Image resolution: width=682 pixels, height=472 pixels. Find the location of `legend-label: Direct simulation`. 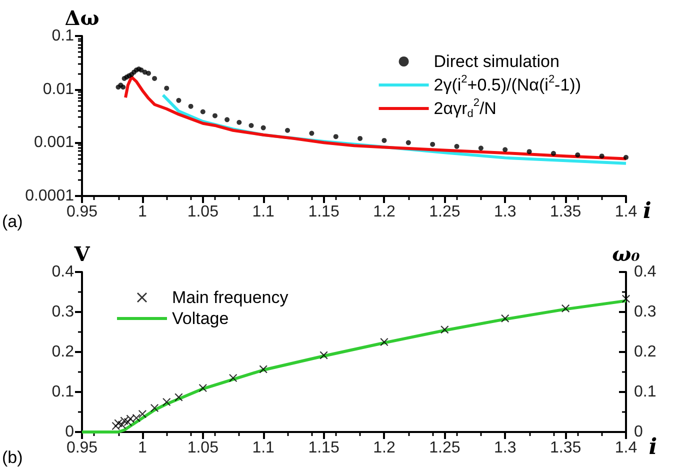

legend-label: Direct simulation is located at coordinates (497, 61).